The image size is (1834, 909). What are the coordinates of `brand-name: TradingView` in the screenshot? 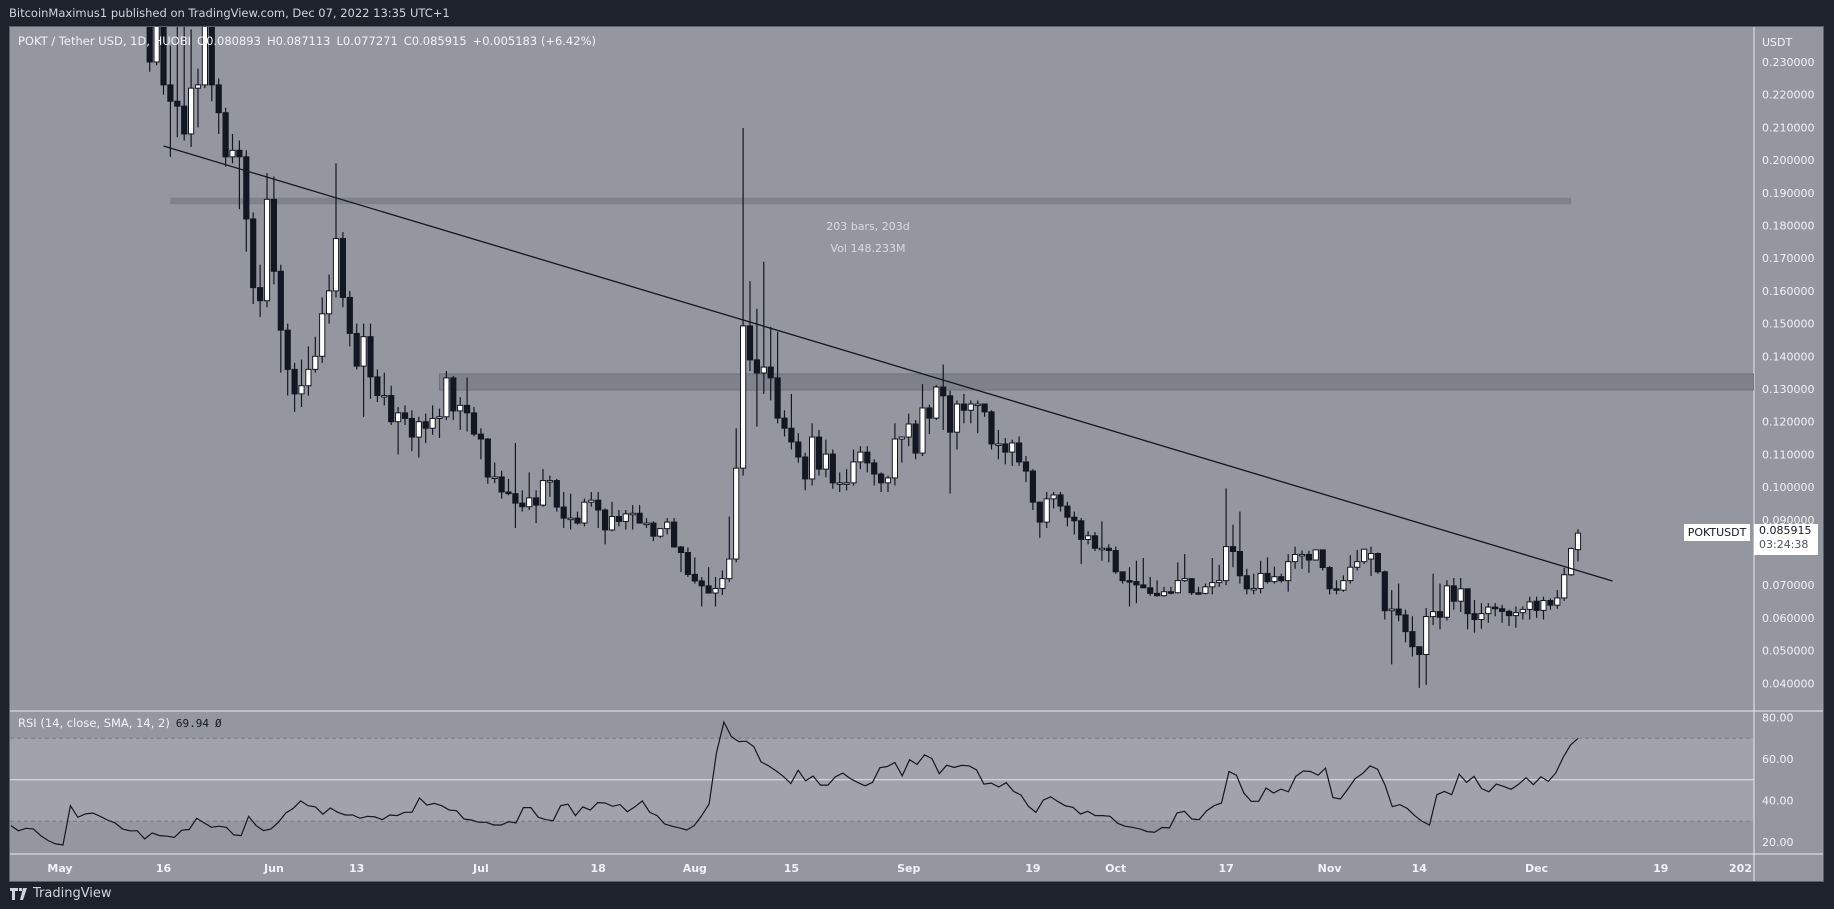 It's located at (72, 893).